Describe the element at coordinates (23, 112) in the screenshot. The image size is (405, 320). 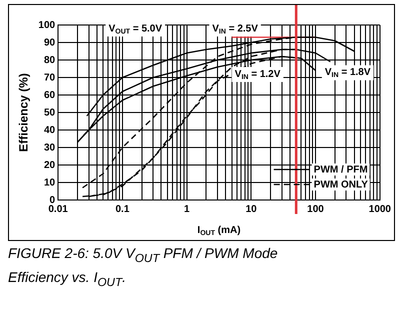
I see `y-axis-title: Efficiency (%)` at that location.